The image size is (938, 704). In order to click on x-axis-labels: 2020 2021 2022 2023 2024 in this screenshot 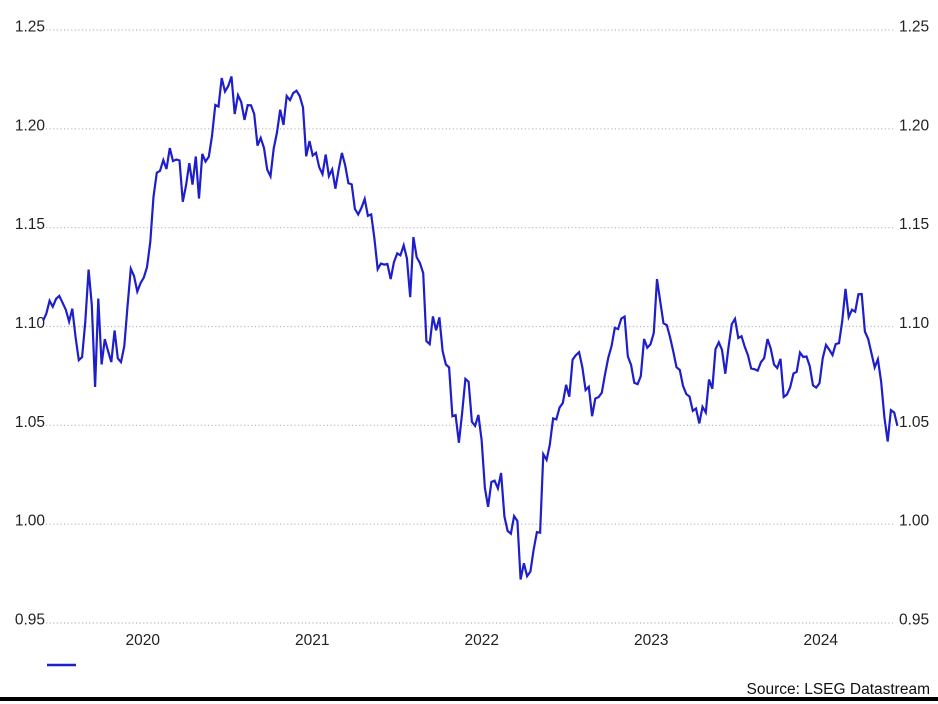, I will do `click(482, 640)`.